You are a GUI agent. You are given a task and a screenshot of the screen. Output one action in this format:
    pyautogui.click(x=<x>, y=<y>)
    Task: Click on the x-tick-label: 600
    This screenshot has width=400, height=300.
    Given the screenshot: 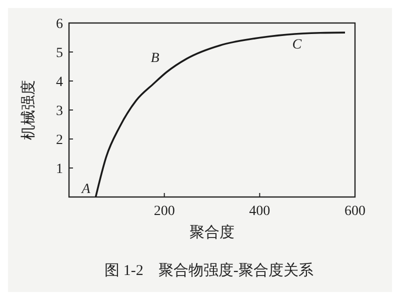 What is the action you would take?
    pyautogui.click(x=355, y=211)
    